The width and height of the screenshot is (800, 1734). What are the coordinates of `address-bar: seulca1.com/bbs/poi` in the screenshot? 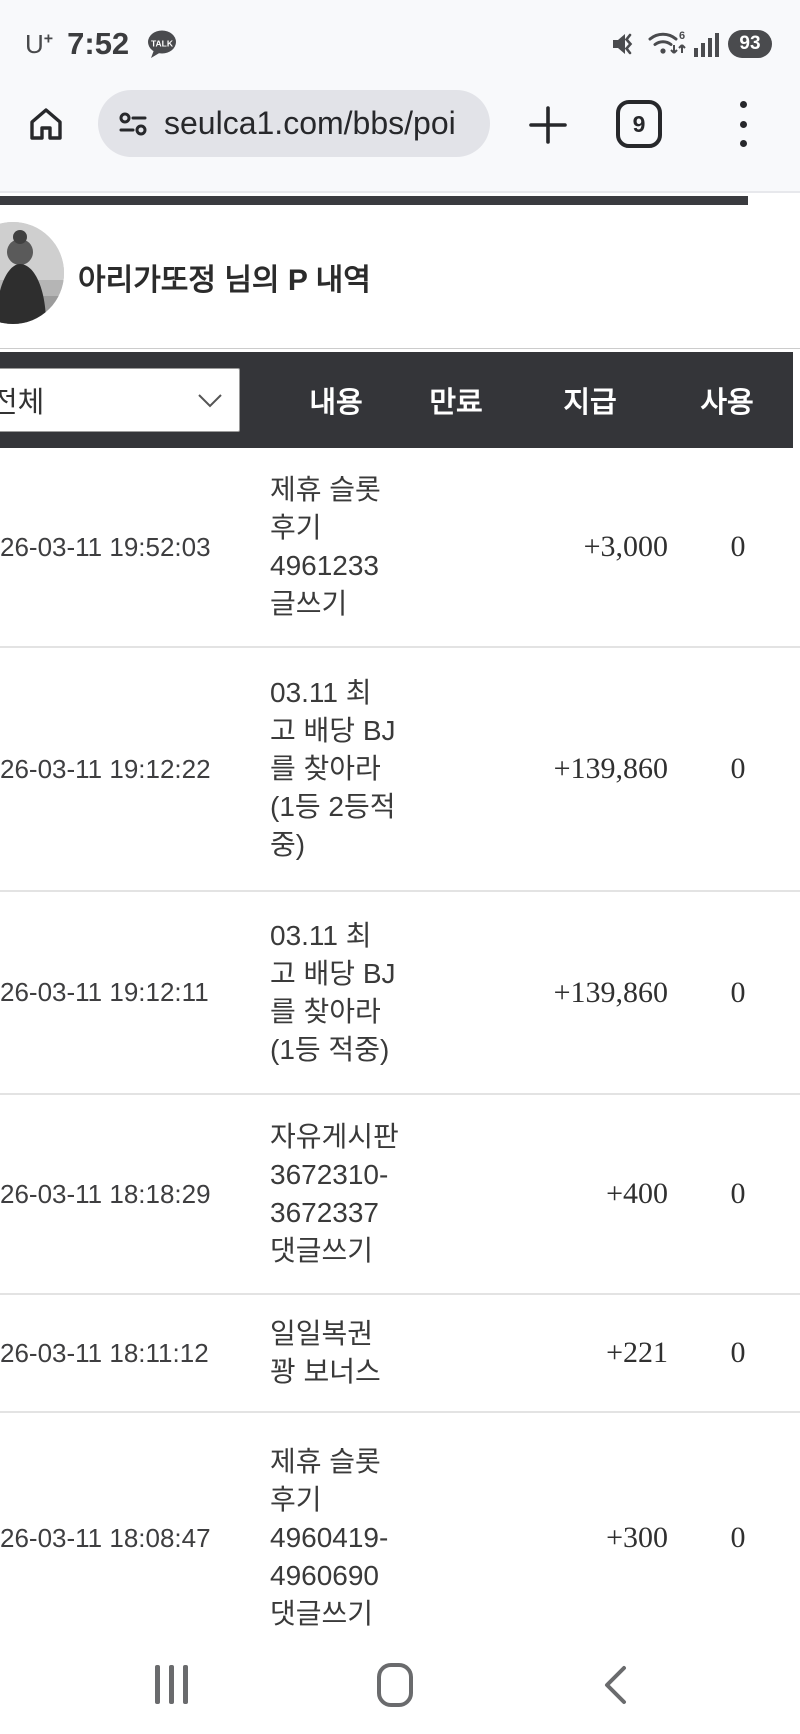 It's located at (294, 123).